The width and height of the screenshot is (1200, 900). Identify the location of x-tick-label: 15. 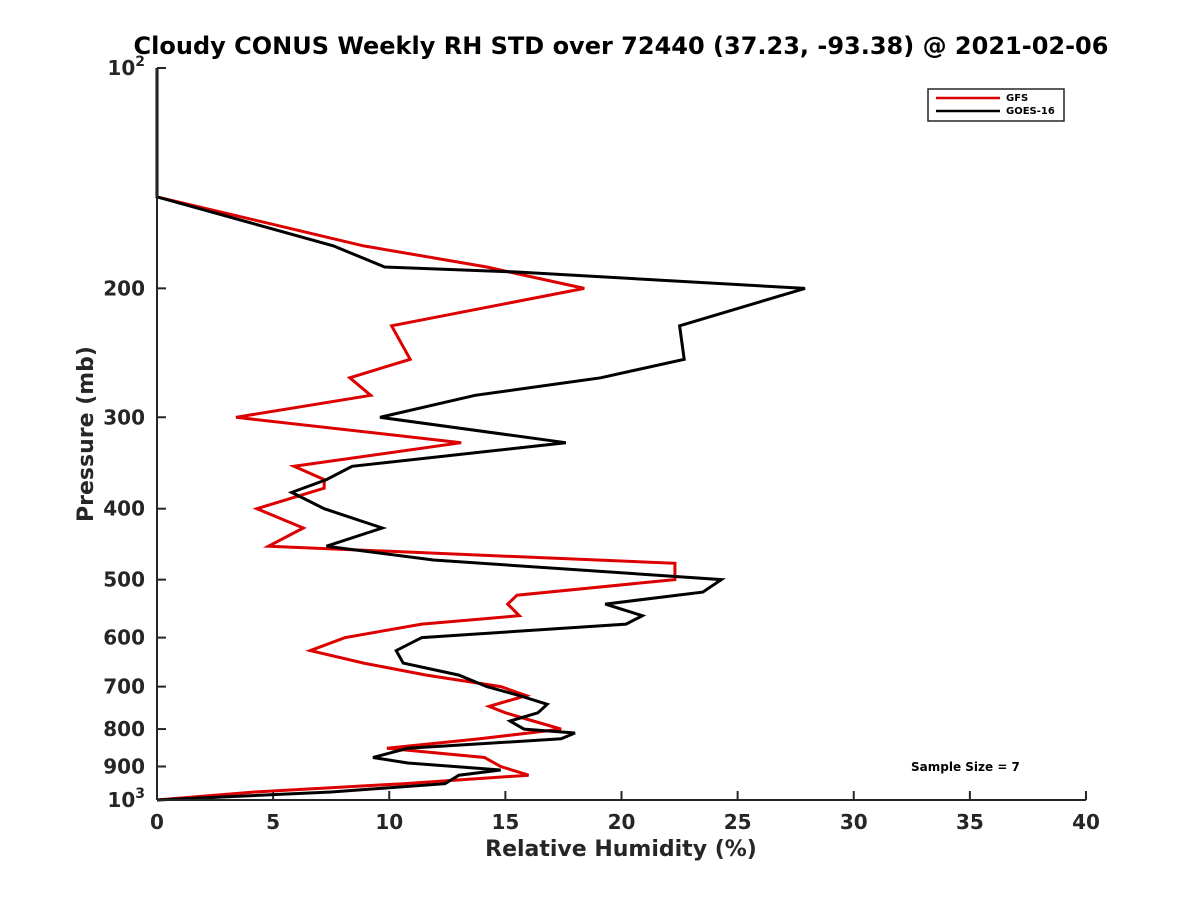
(505, 822).